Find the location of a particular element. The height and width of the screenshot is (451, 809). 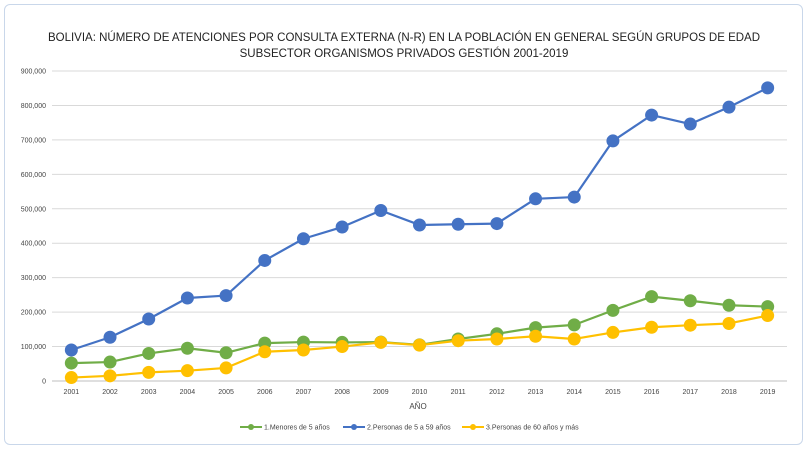

y-tick-label: 300,000 is located at coordinates (33, 278).